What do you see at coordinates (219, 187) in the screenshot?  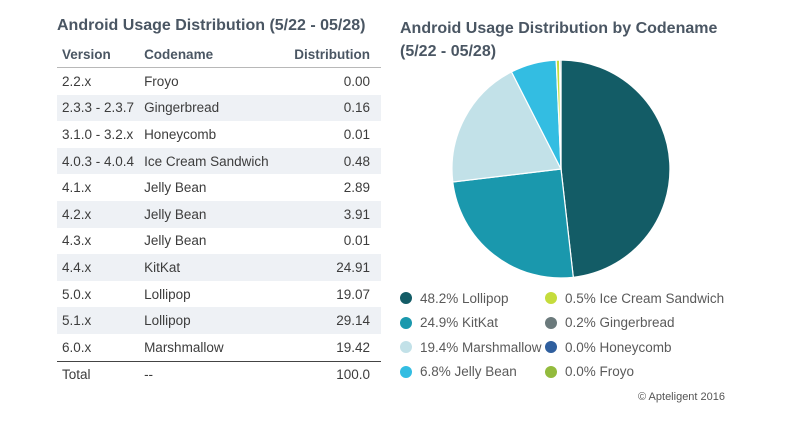 I see `table-row: 4.1.x Jelly Bean 2.89` at bounding box center [219, 187].